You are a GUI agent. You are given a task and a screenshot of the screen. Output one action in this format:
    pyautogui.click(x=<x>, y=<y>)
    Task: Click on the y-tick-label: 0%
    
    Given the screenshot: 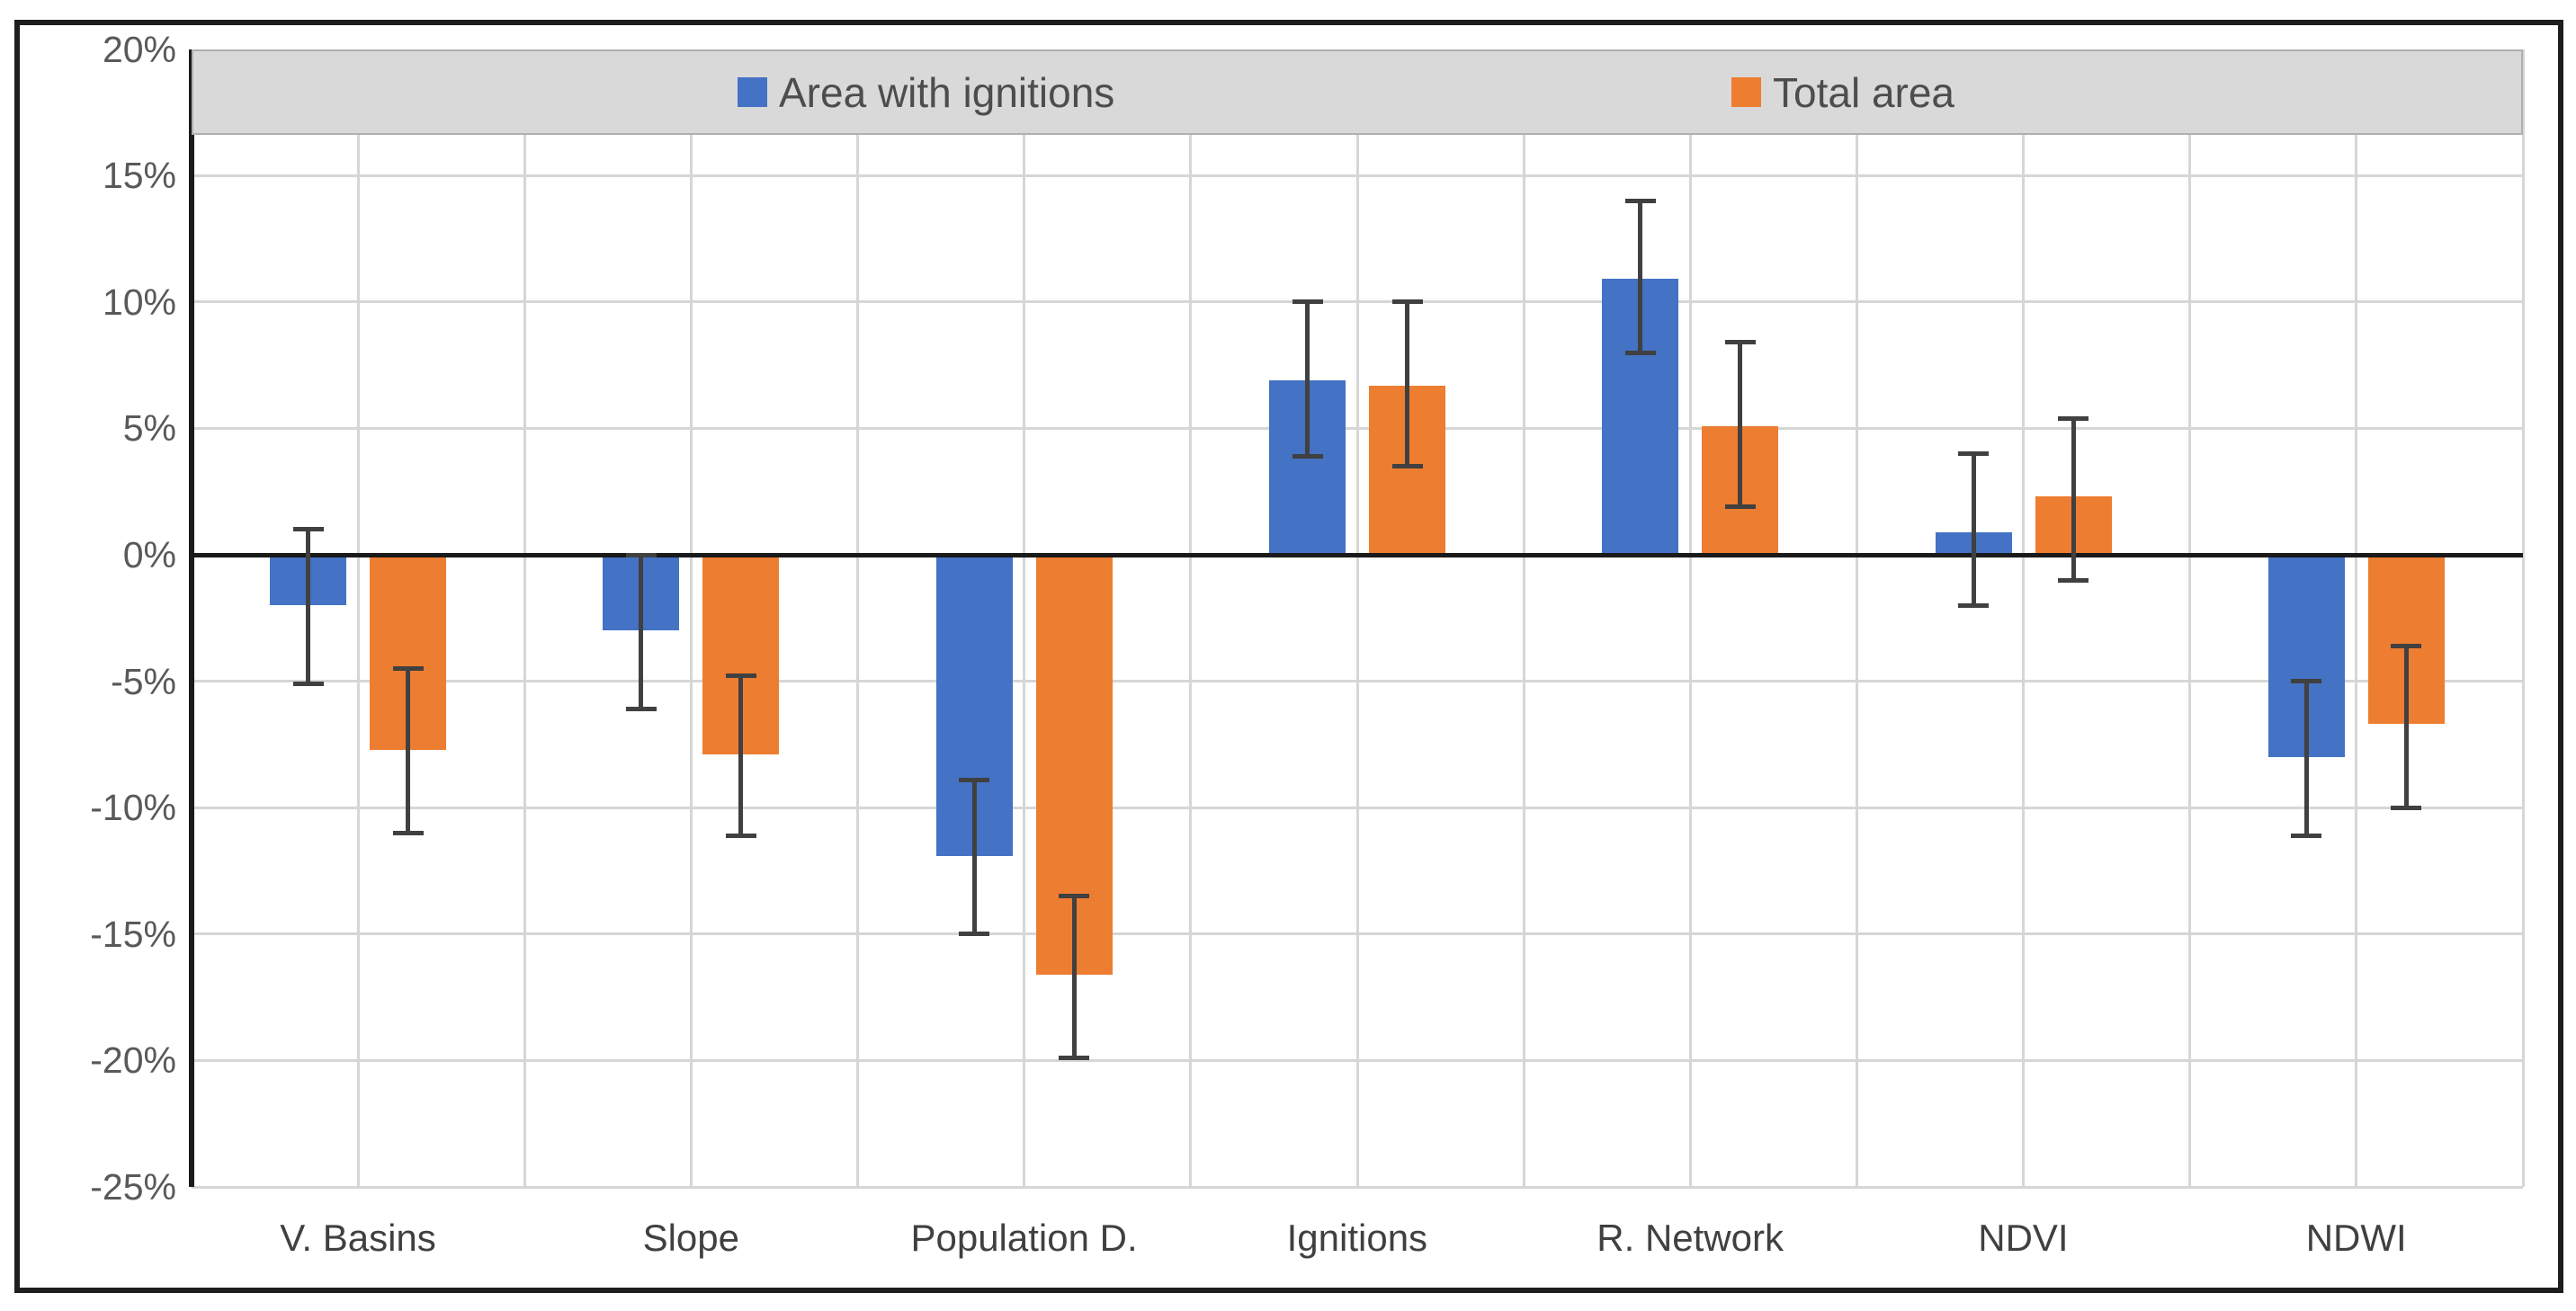 What is the action you would take?
    pyautogui.click(x=149, y=554)
    